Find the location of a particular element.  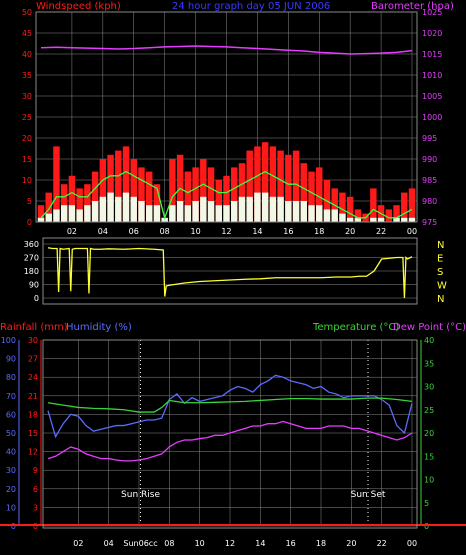

barometer-y-ticks: 975 980 985 990 995 1000 1005 1010 1015 1020 1025 is located at coordinates (432, 117).